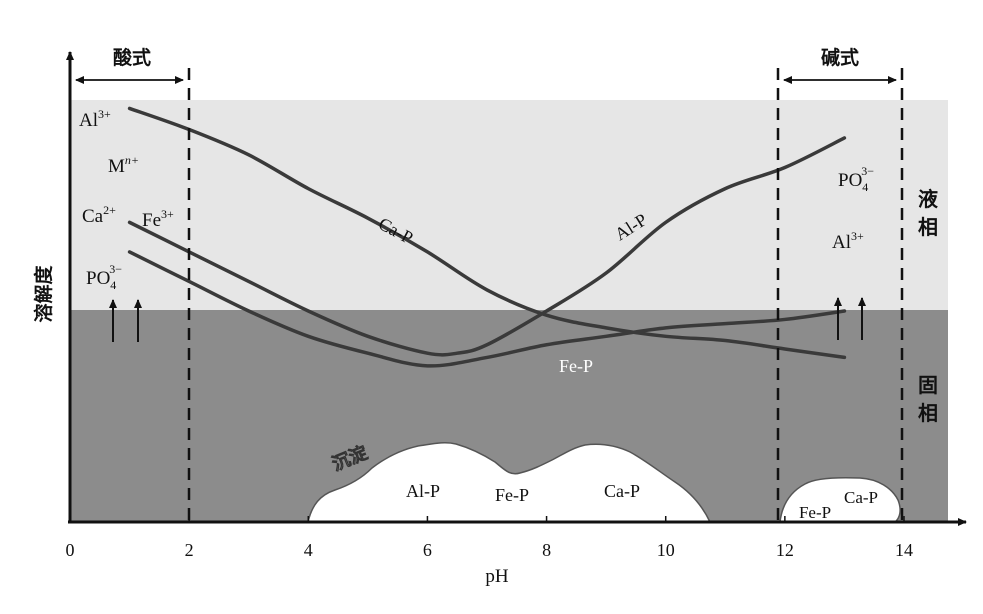 The height and width of the screenshot is (614, 983). Describe the element at coordinates (43, 294) in the screenshot. I see `y-axis-label: 溶解度` at that location.